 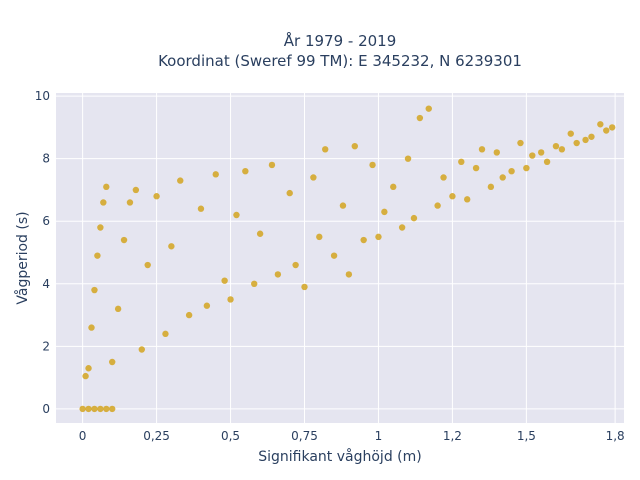 What do you see at coordinates (42, 252) in the screenshot?
I see `y-tick-labels: 0 2 4 6 8 10` at bounding box center [42, 252].